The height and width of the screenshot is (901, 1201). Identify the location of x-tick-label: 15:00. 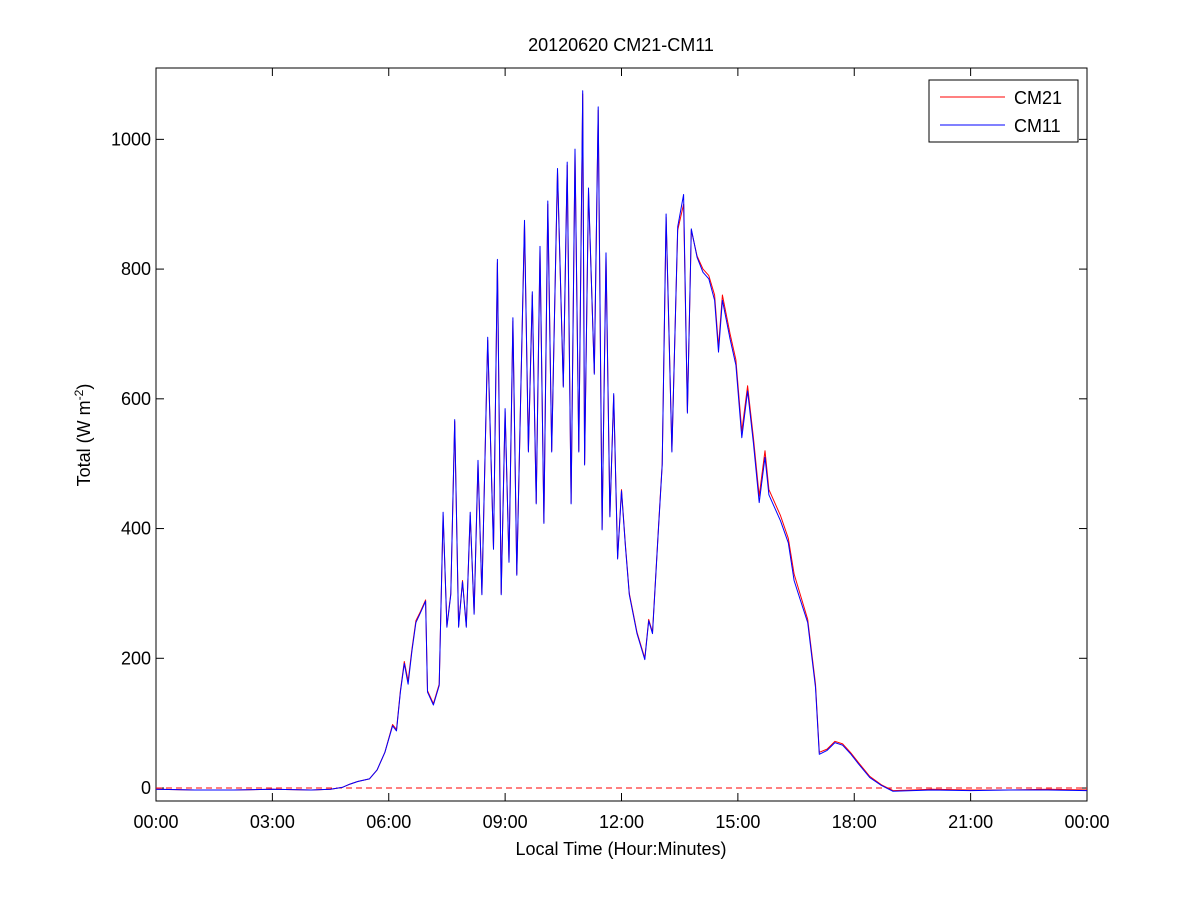
(737, 822).